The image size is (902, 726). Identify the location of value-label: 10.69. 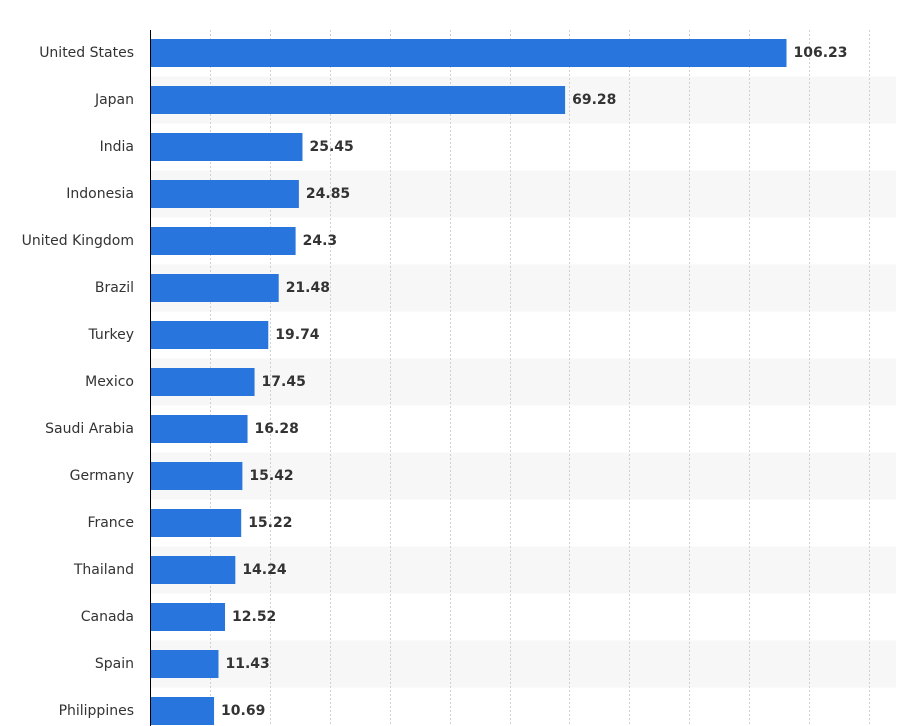
(243, 711).